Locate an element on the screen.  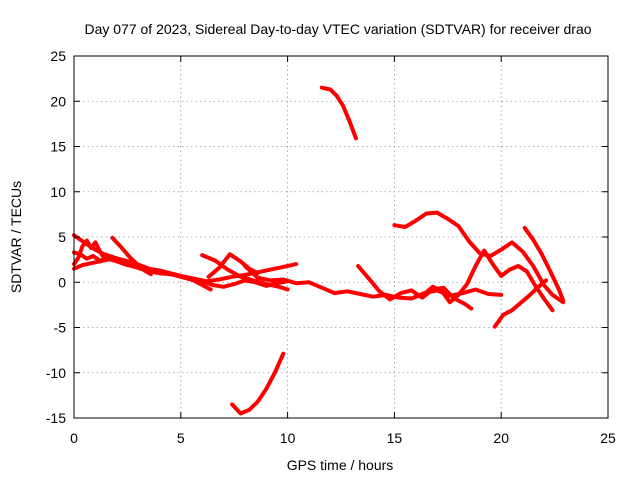
y-tick-label: -15 is located at coordinates (56, 418).